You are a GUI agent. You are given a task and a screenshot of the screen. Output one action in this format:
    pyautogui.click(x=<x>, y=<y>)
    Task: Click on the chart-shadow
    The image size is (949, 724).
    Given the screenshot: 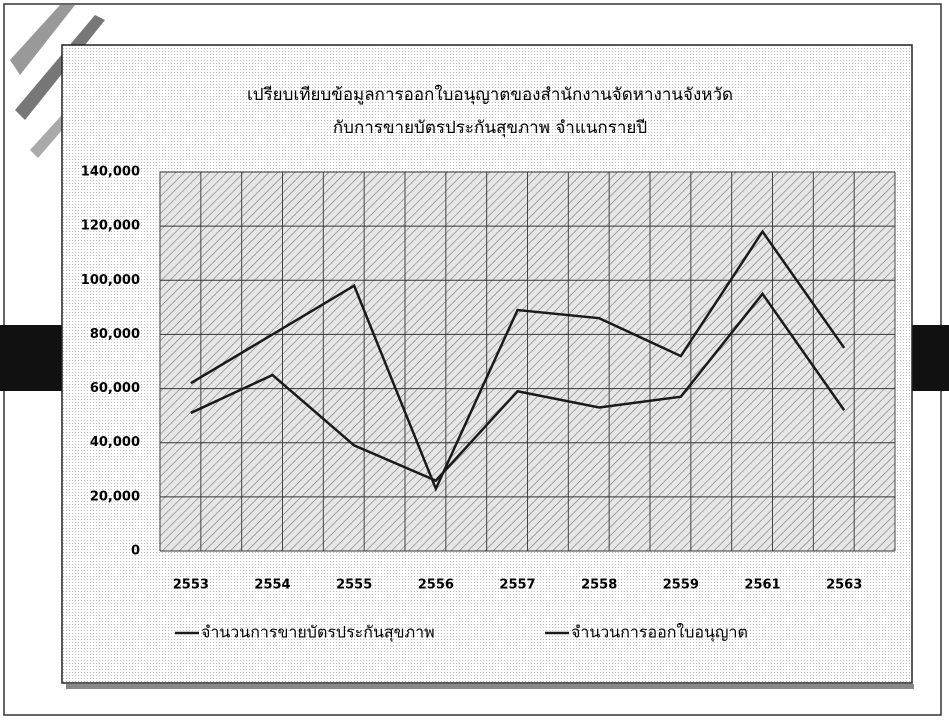 What is the action you would take?
    pyautogui.click(x=490, y=686)
    